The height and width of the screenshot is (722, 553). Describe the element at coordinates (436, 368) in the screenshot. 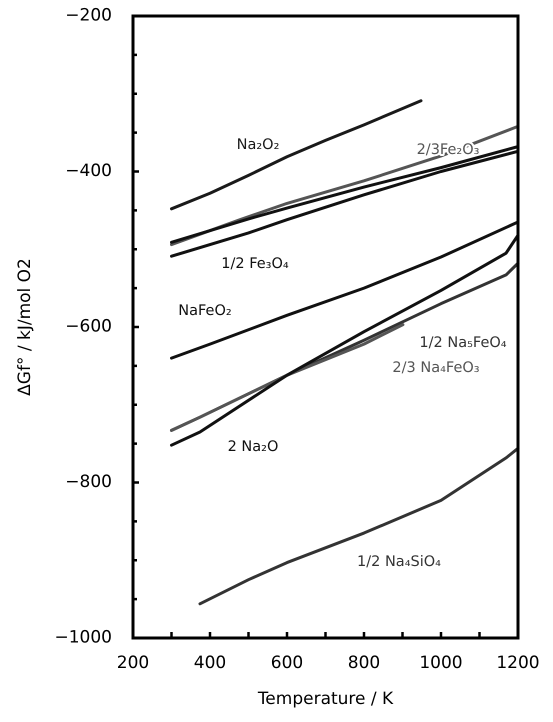

I see `series-label: 2/3 Na₄FeO₃` at that location.